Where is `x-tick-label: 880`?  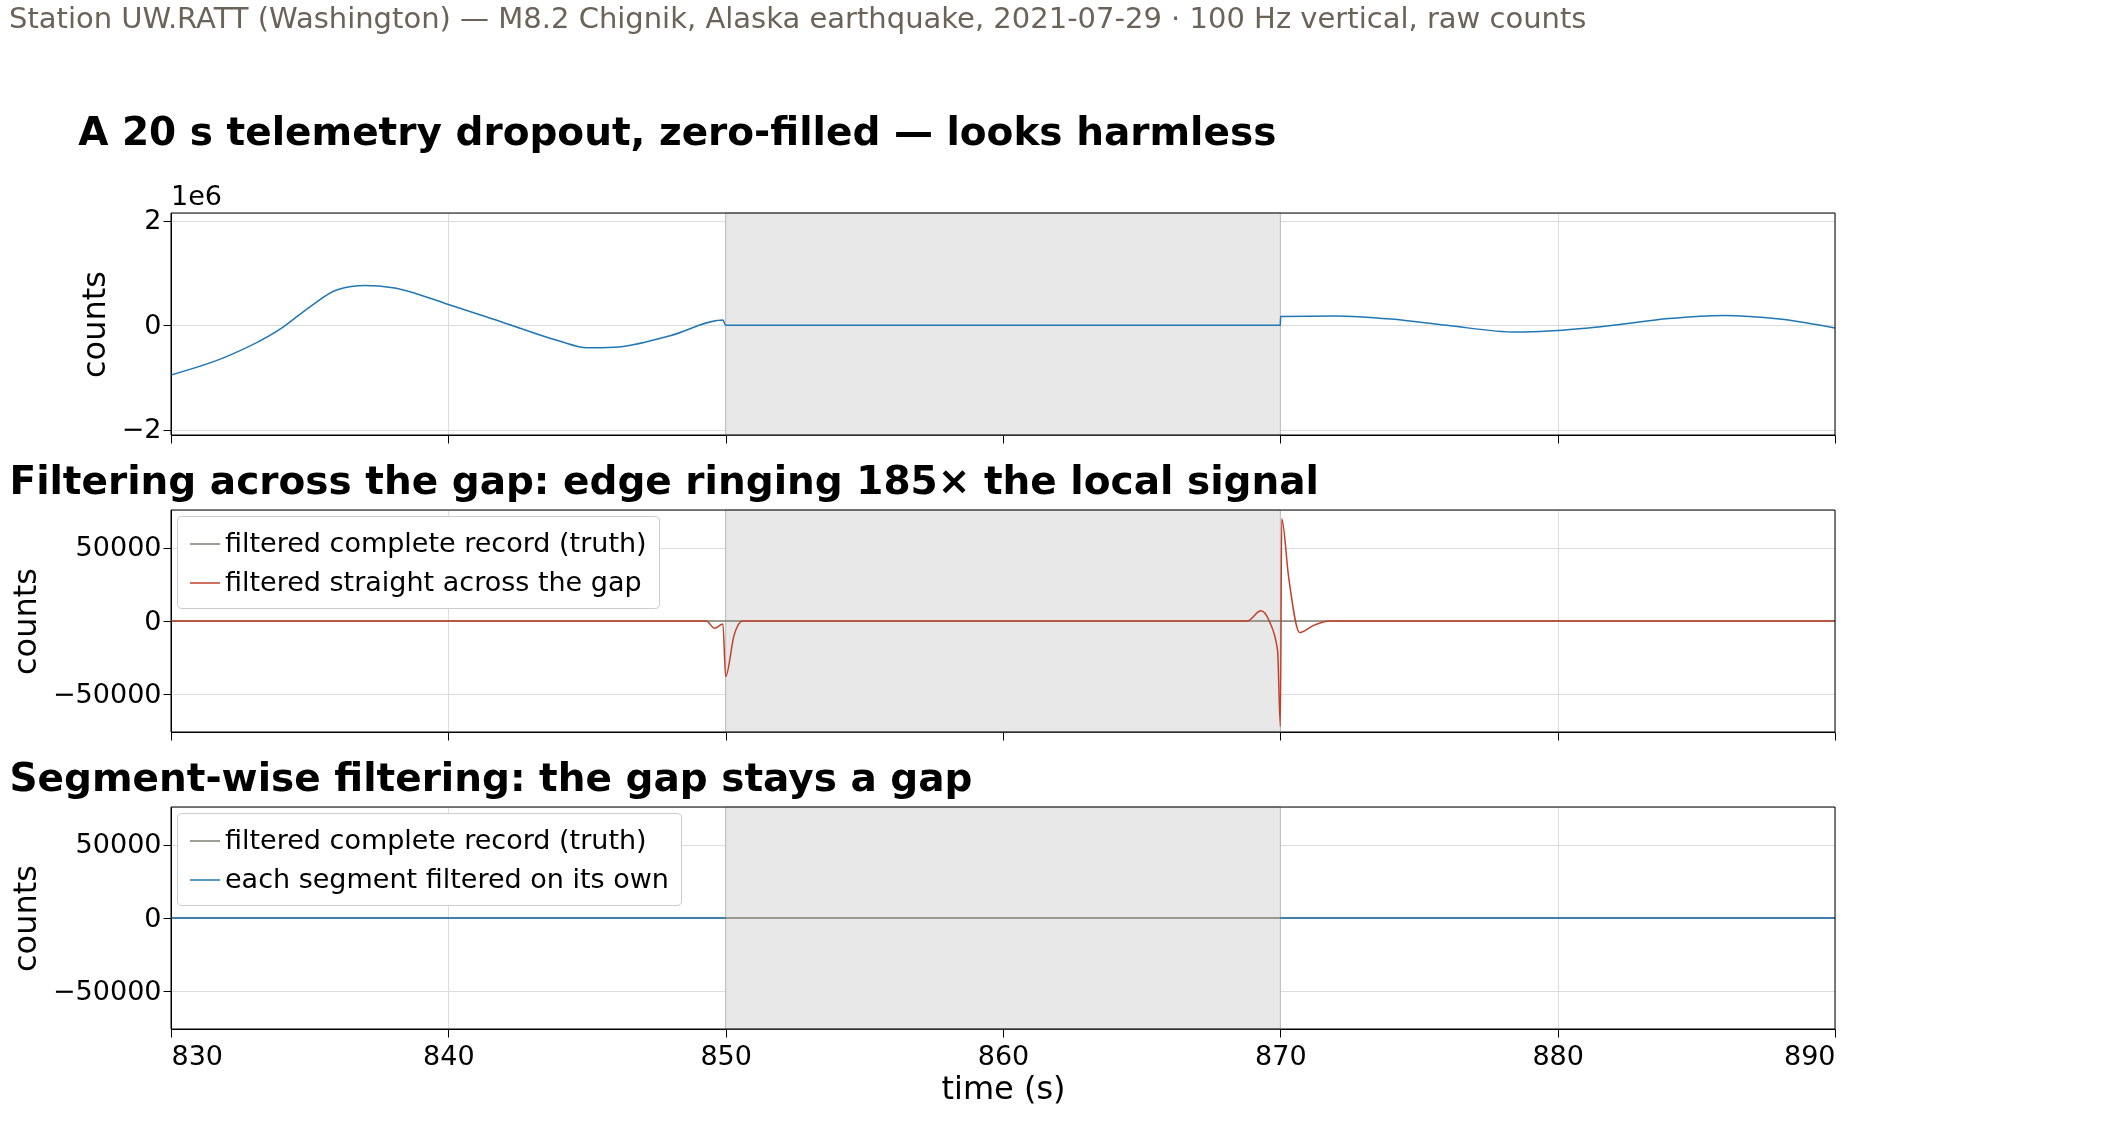 x-tick-label: 880 is located at coordinates (1558, 1055).